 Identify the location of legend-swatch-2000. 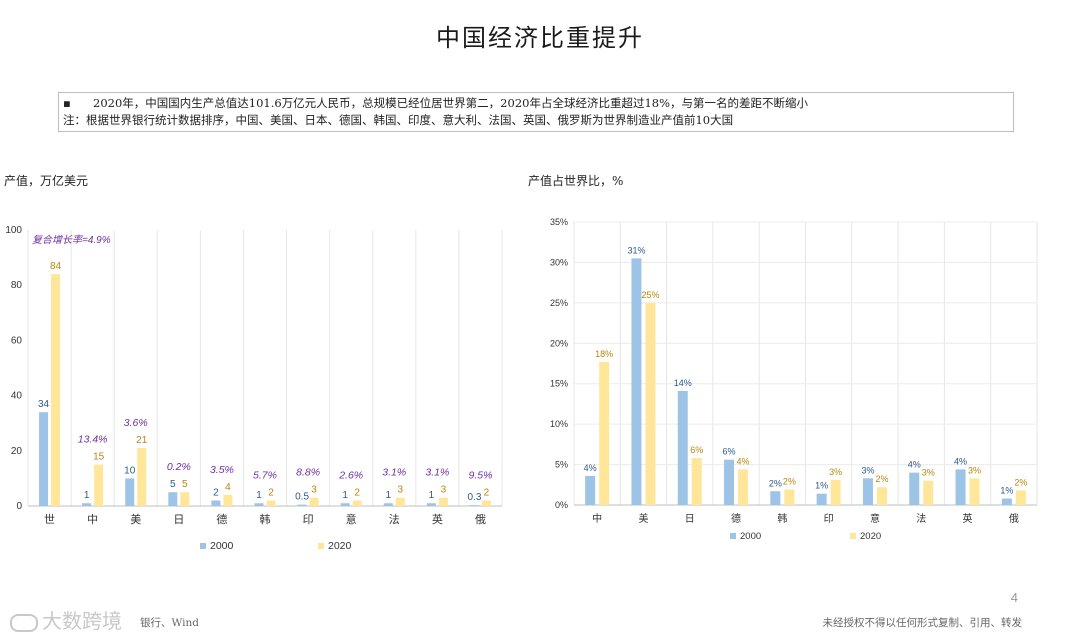
(203, 546).